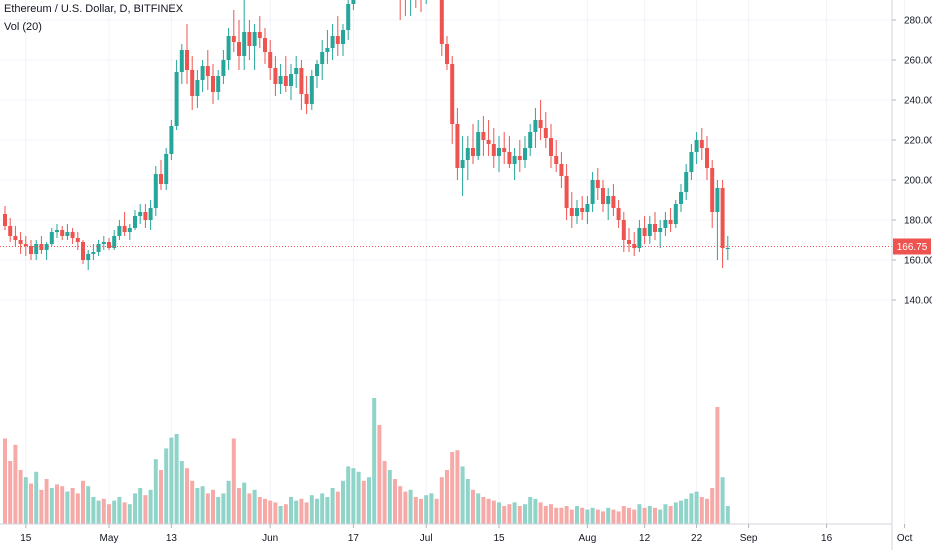 Image resolution: width=932 pixels, height=550 pixels. Describe the element at coordinates (23, 27) in the screenshot. I see `volume-legend: Vol (20)` at that location.